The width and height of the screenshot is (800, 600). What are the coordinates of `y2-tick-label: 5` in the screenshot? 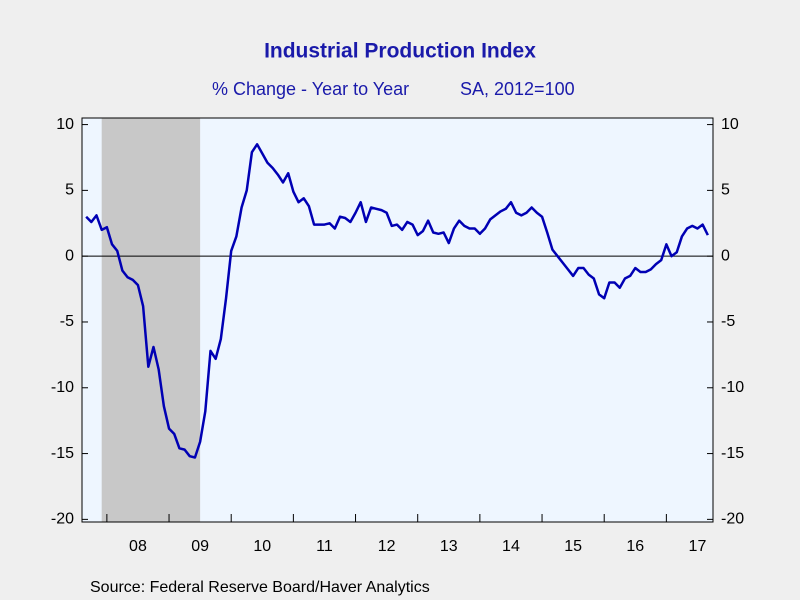 It's located at (725, 190).